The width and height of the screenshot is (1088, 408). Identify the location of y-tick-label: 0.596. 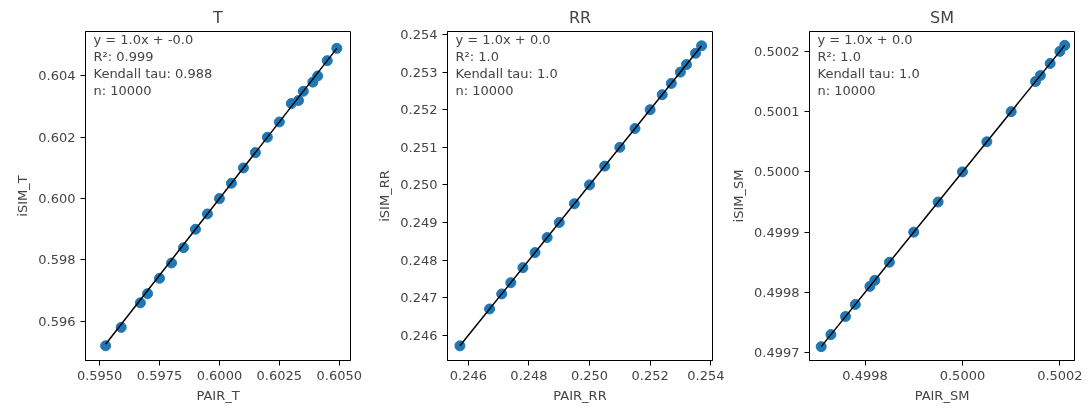
(57, 321).